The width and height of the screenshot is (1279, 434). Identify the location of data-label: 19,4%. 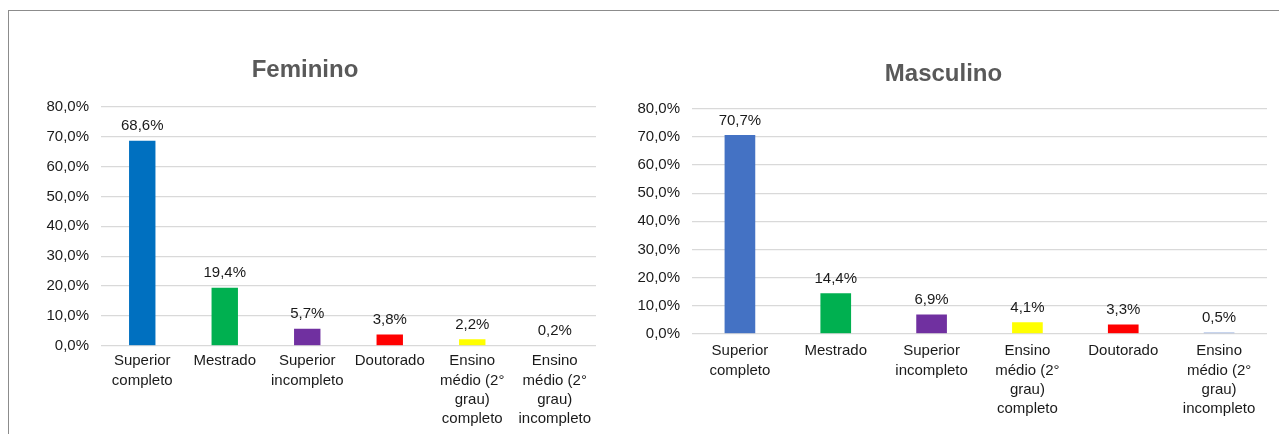
(225, 272).